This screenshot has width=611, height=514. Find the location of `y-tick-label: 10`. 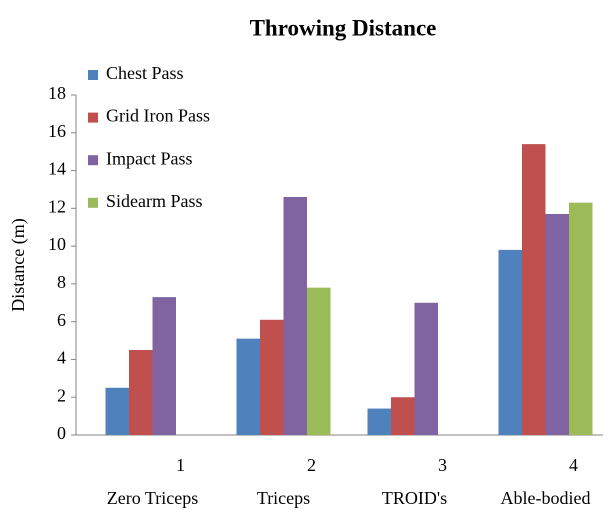

y-tick-label: 10 is located at coordinates (57, 244).